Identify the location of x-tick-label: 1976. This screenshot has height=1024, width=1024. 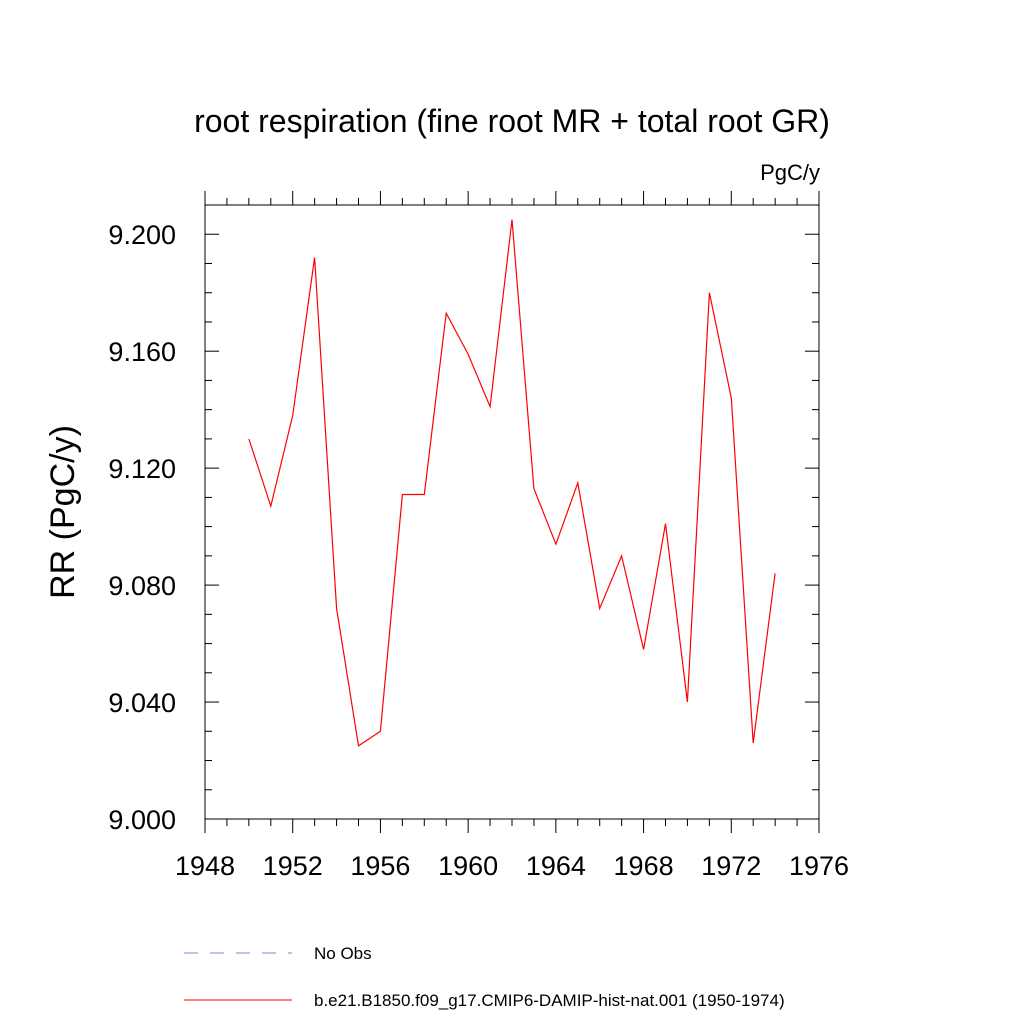
(819, 866).